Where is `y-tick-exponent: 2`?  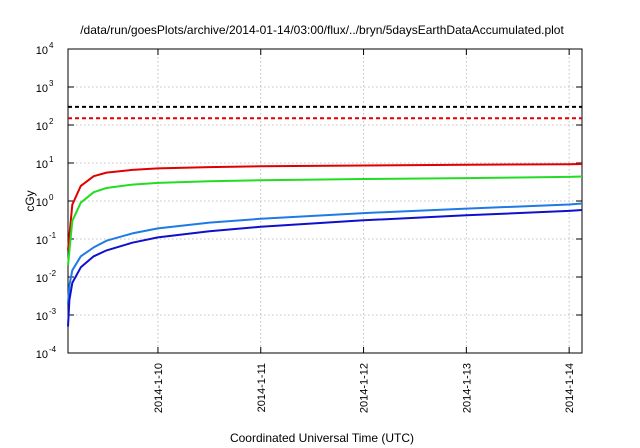
y-tick-exponent: 2 is located at coordinates (51, 121).